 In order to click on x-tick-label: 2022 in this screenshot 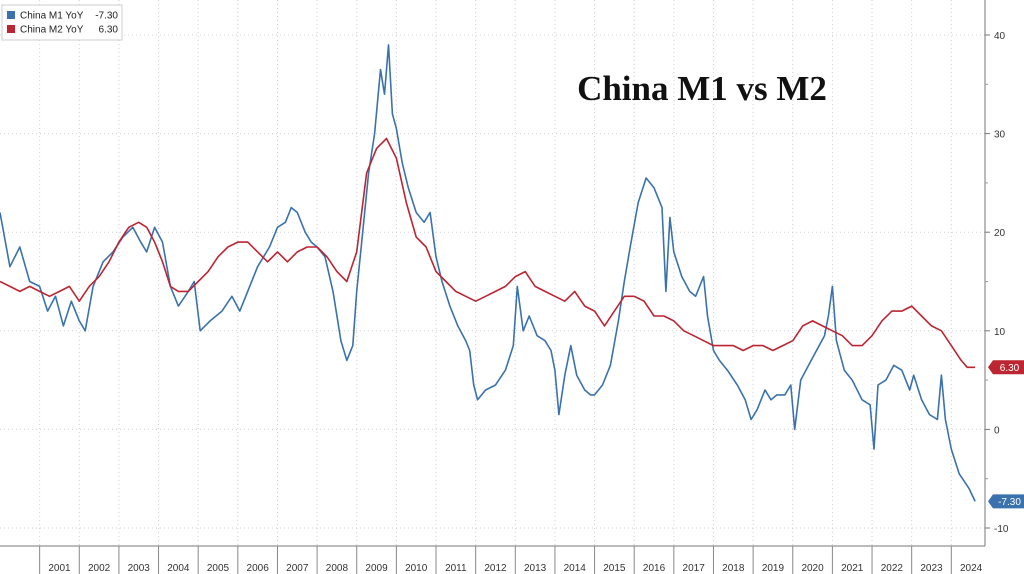, I will do `click(892, 568)`.